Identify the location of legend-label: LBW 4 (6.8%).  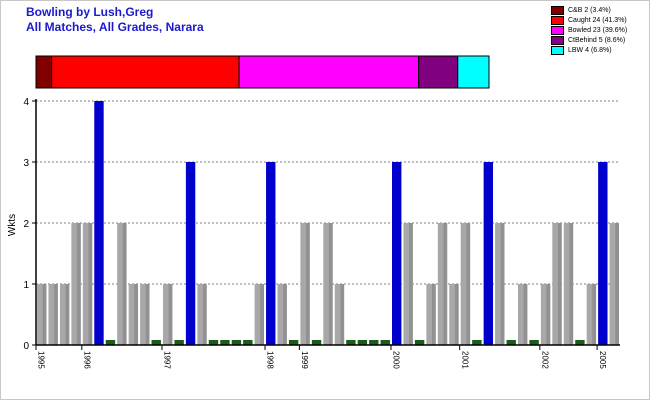
(590, 50).